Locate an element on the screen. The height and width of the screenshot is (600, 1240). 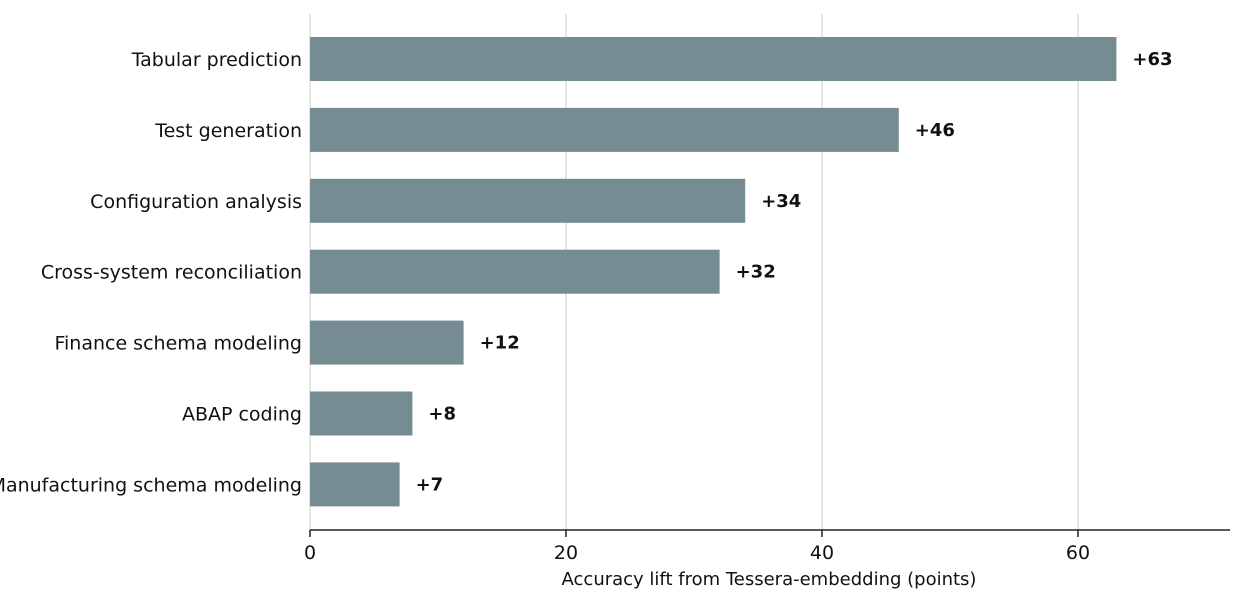
category-label: Test generation is located at coordinates (228, 131).